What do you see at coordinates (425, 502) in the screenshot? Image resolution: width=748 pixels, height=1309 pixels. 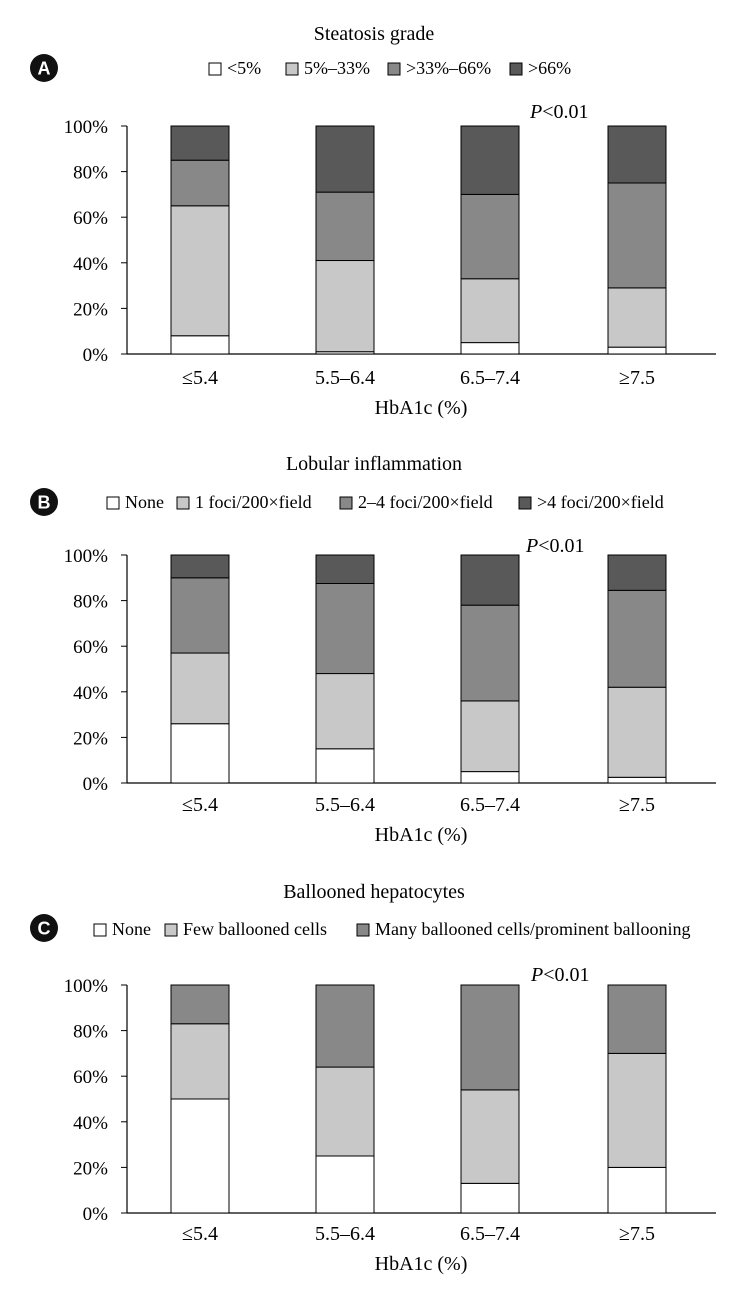 I see `legend-entry: 2–4 foci/200×field` at bounding box center [425, 502].